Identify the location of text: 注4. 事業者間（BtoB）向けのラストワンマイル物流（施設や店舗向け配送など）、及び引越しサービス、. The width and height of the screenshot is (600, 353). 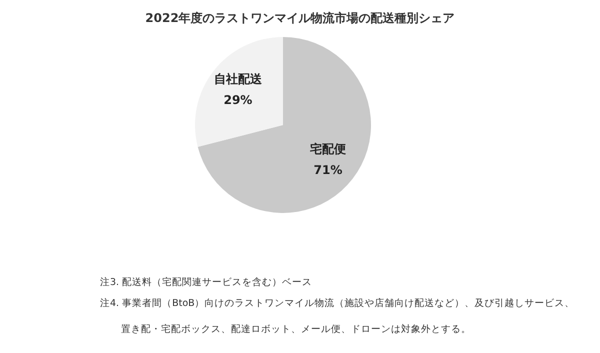
(337, 303).